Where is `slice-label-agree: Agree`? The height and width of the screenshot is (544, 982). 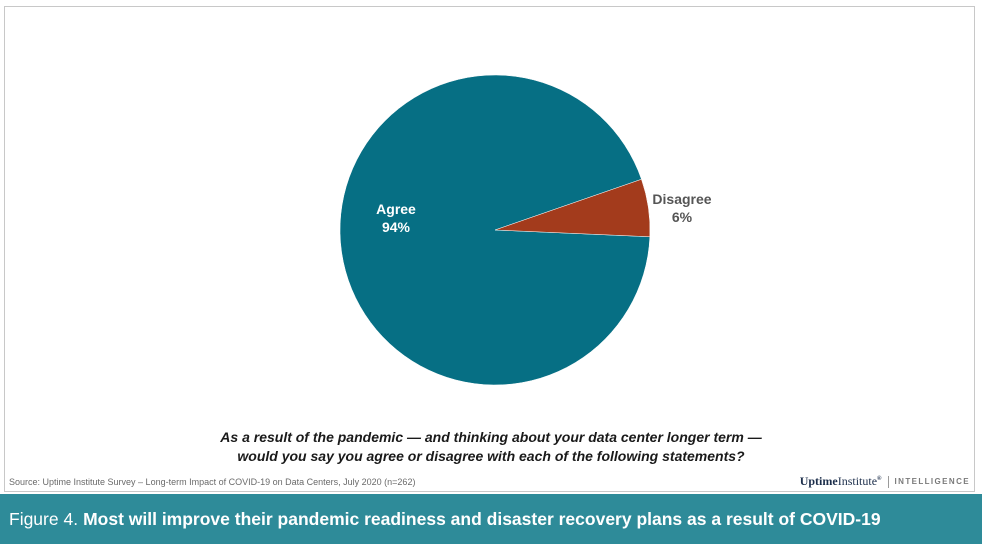 slice-label-agree: Agree is located at coordinates (396, 209).